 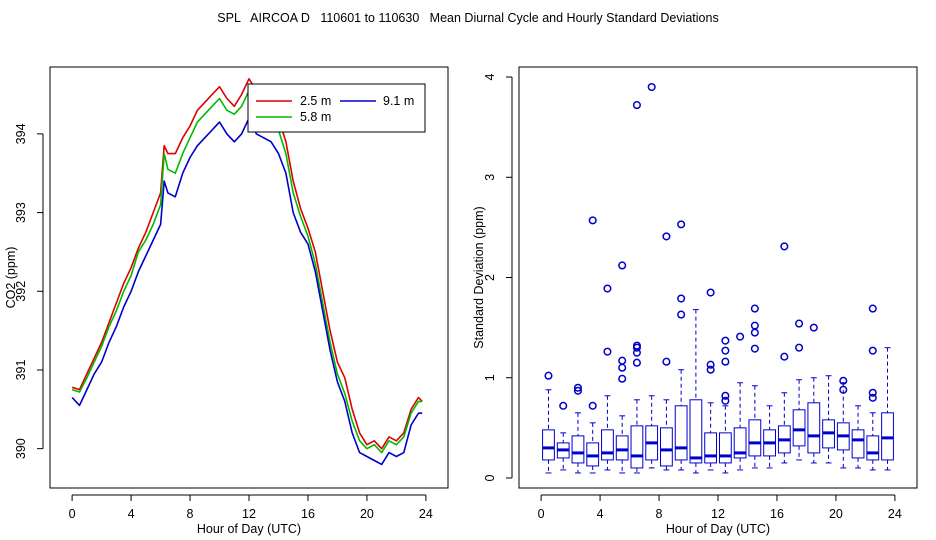 What do you see at coordinates (315, 101) in the screenshot?
I see `legend-label-2-5m: 2.5 m` at bounding box center [315, 101].